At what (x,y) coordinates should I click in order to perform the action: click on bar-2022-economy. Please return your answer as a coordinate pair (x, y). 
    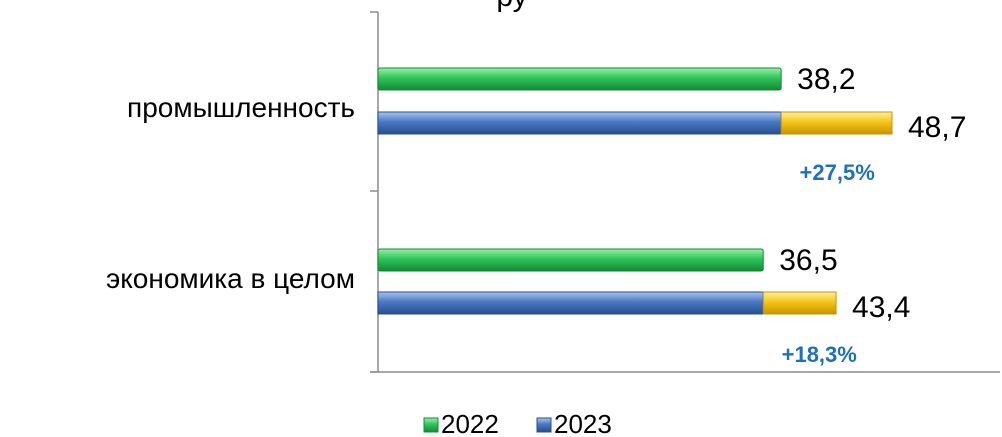
    Looking at the image, I should click on (570, 260).